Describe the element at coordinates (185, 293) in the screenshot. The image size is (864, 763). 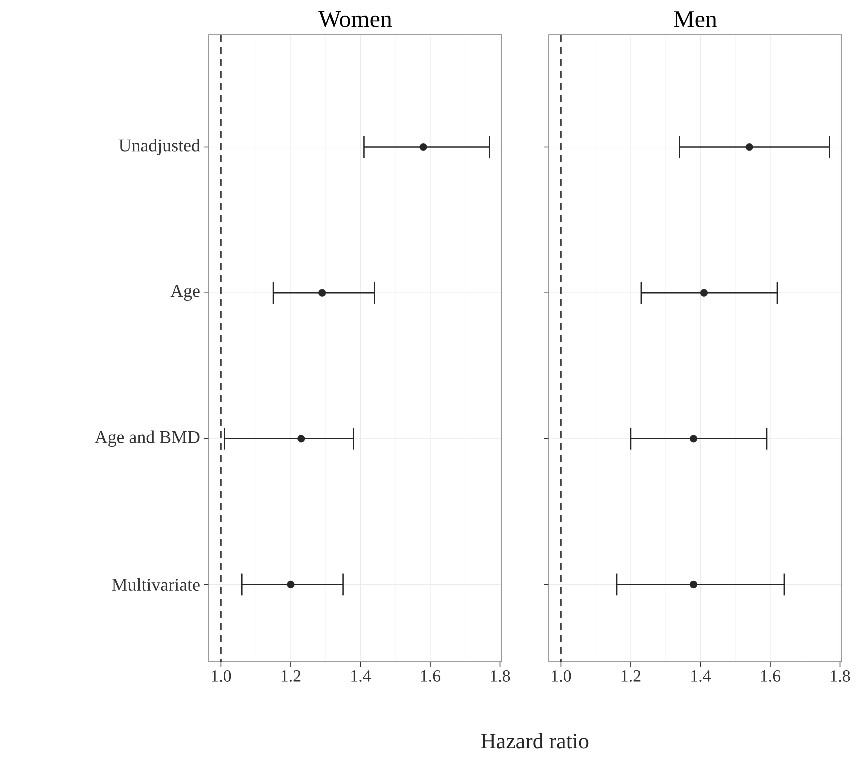
I see `y-tick-label: Age` at that location.